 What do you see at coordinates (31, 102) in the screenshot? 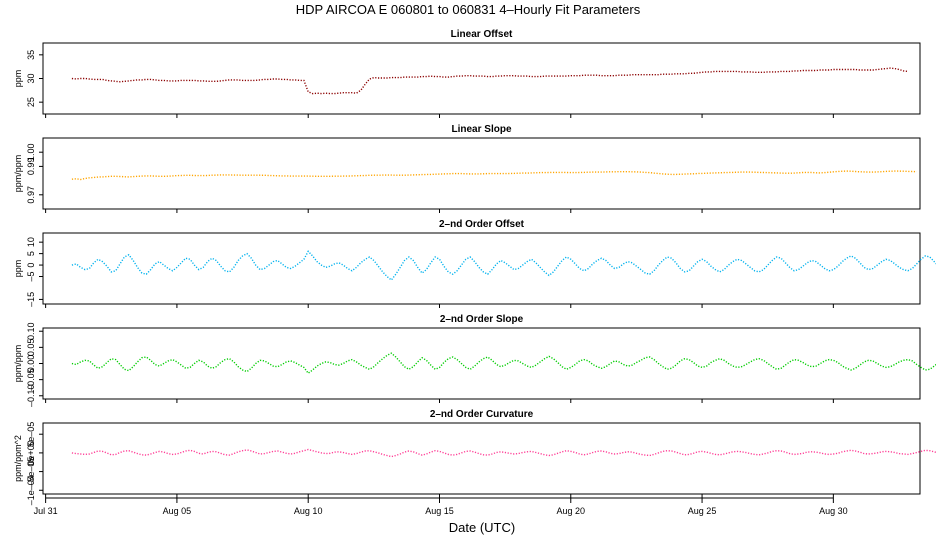
I see `y-tick-label: 25` at bounding box center [31, 102].